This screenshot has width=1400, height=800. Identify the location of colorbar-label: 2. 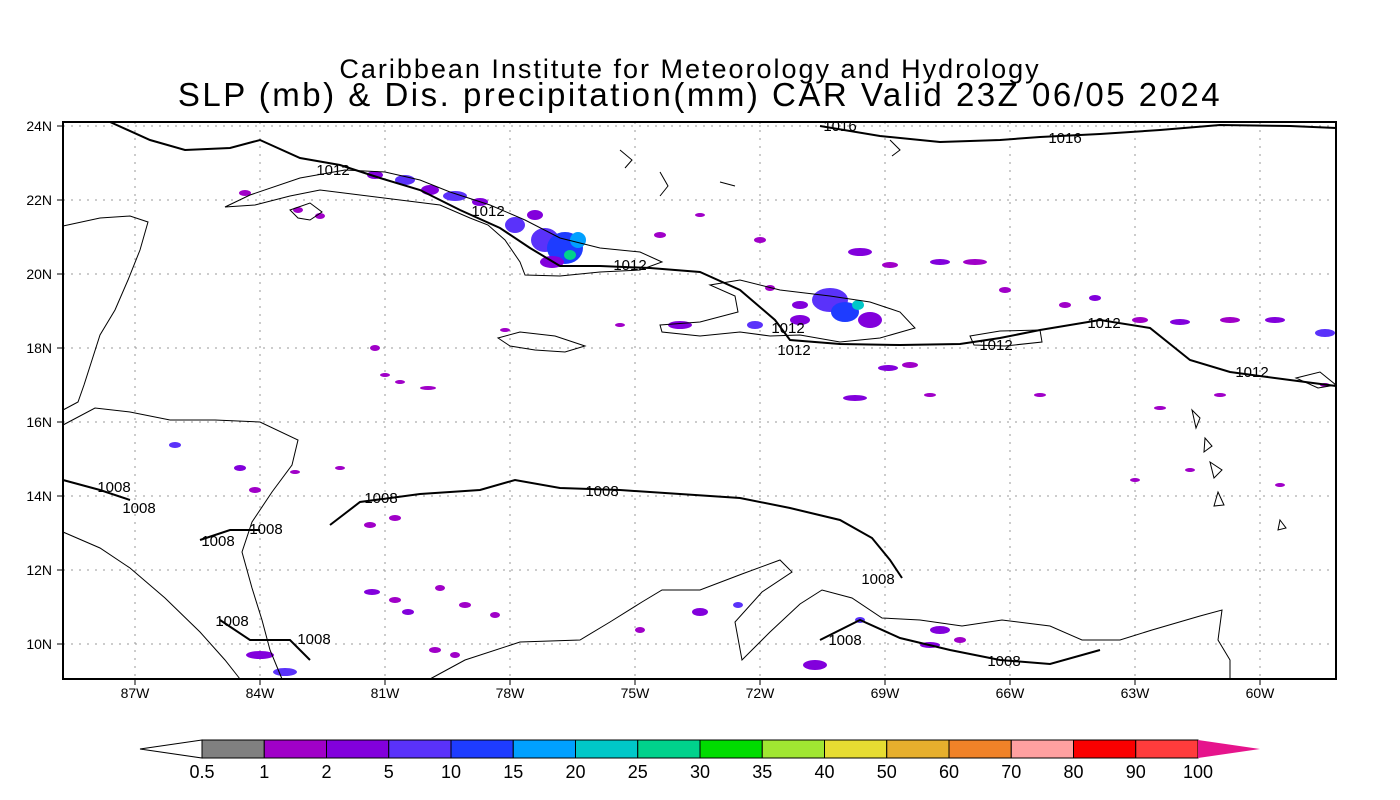
(326, 772).